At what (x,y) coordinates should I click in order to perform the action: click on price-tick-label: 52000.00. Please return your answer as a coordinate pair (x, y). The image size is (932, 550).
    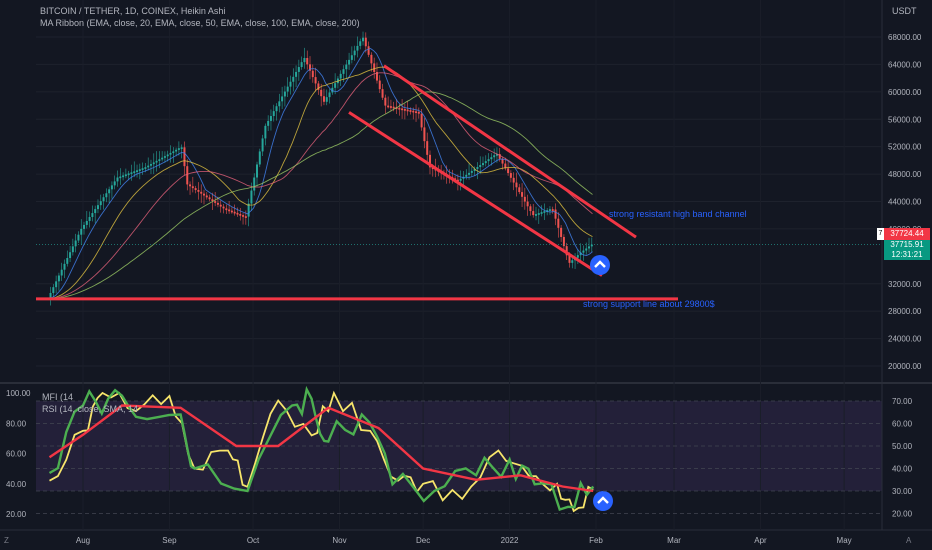
    Looking at the image, I should click on (905, 147).